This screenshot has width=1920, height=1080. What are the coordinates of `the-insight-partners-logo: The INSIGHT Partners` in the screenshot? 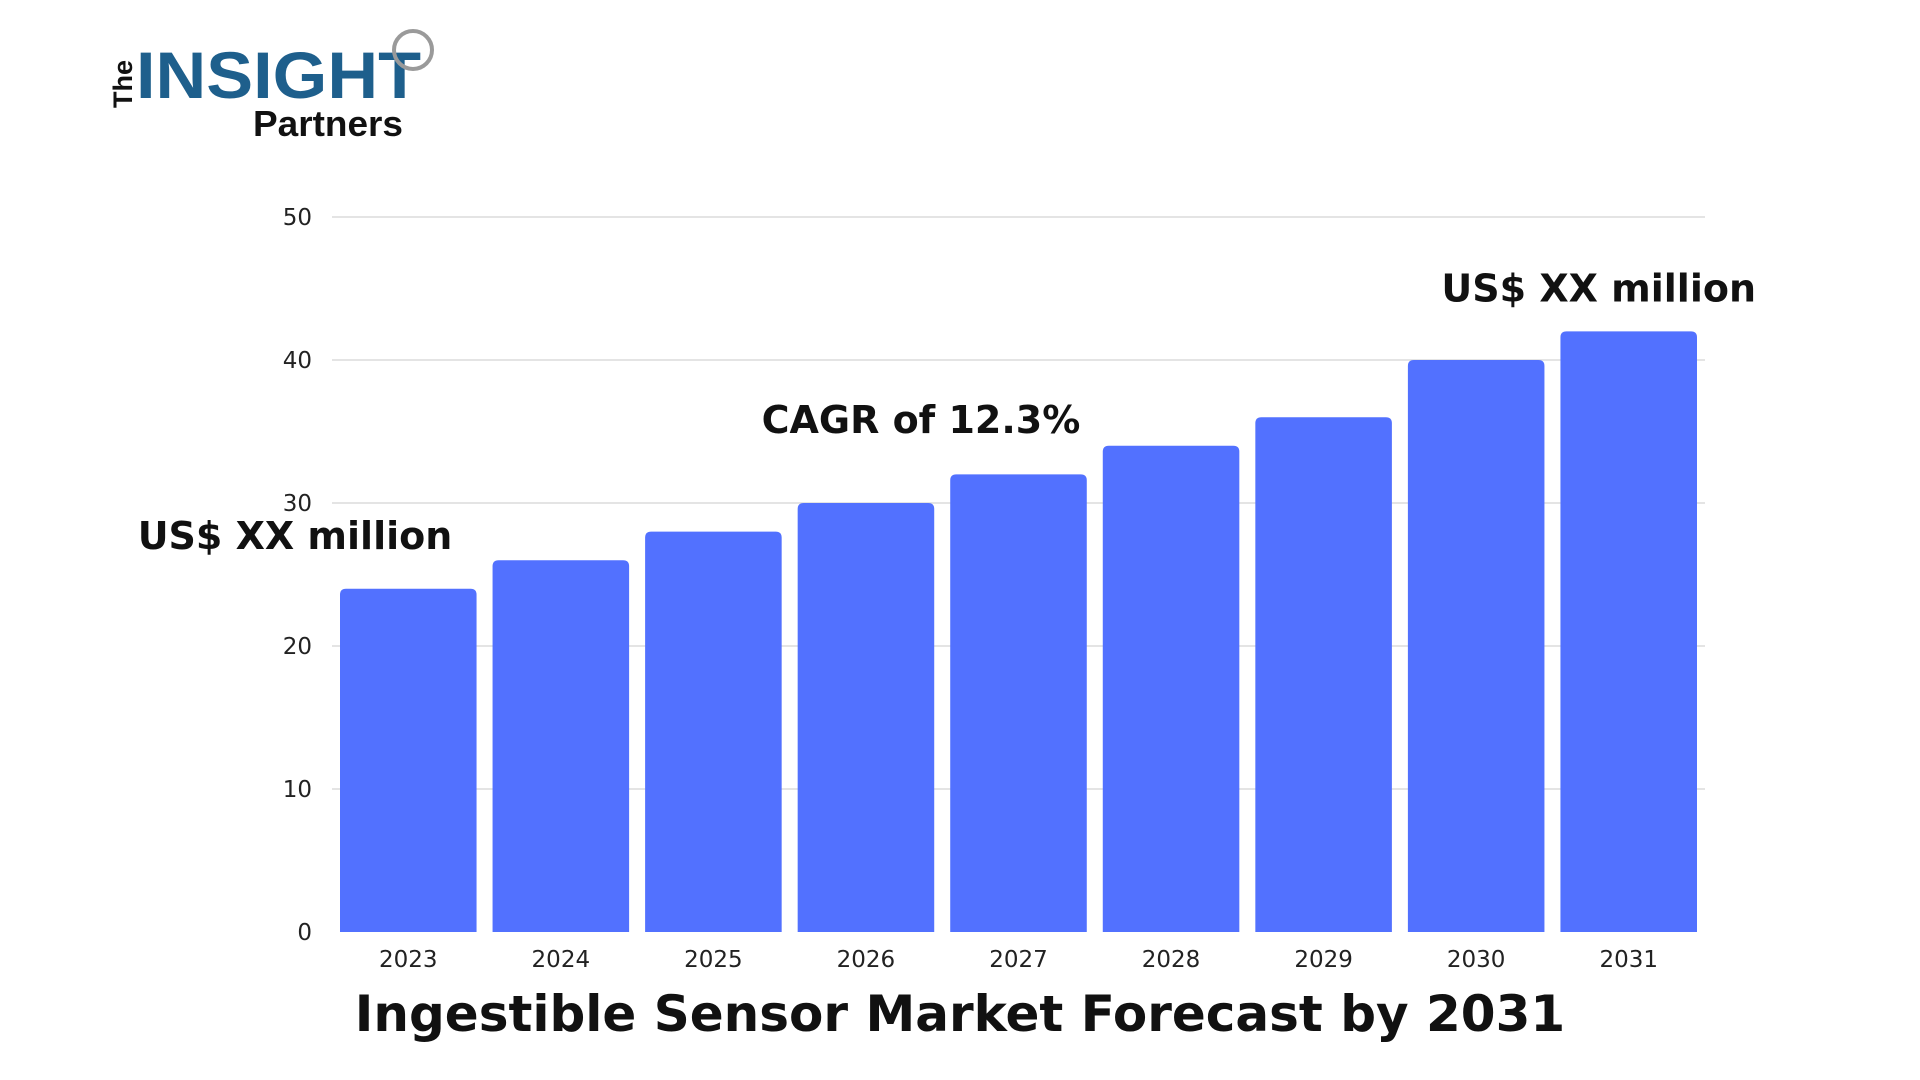 It's located at (271, 86).